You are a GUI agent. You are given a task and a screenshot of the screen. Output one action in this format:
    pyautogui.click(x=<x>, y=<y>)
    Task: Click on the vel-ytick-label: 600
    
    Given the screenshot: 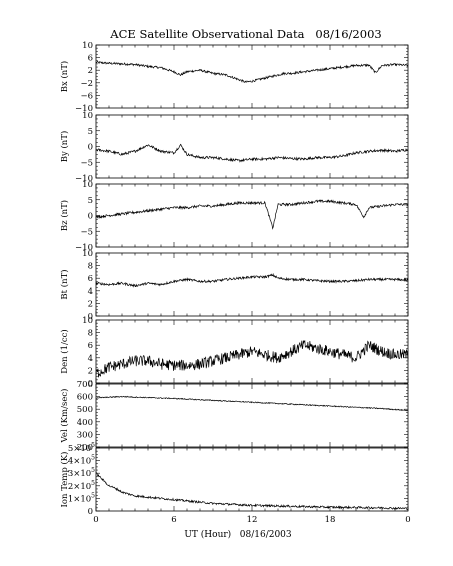 What is the action you would take?
    pyautogui.click(x=85, y=398)
    